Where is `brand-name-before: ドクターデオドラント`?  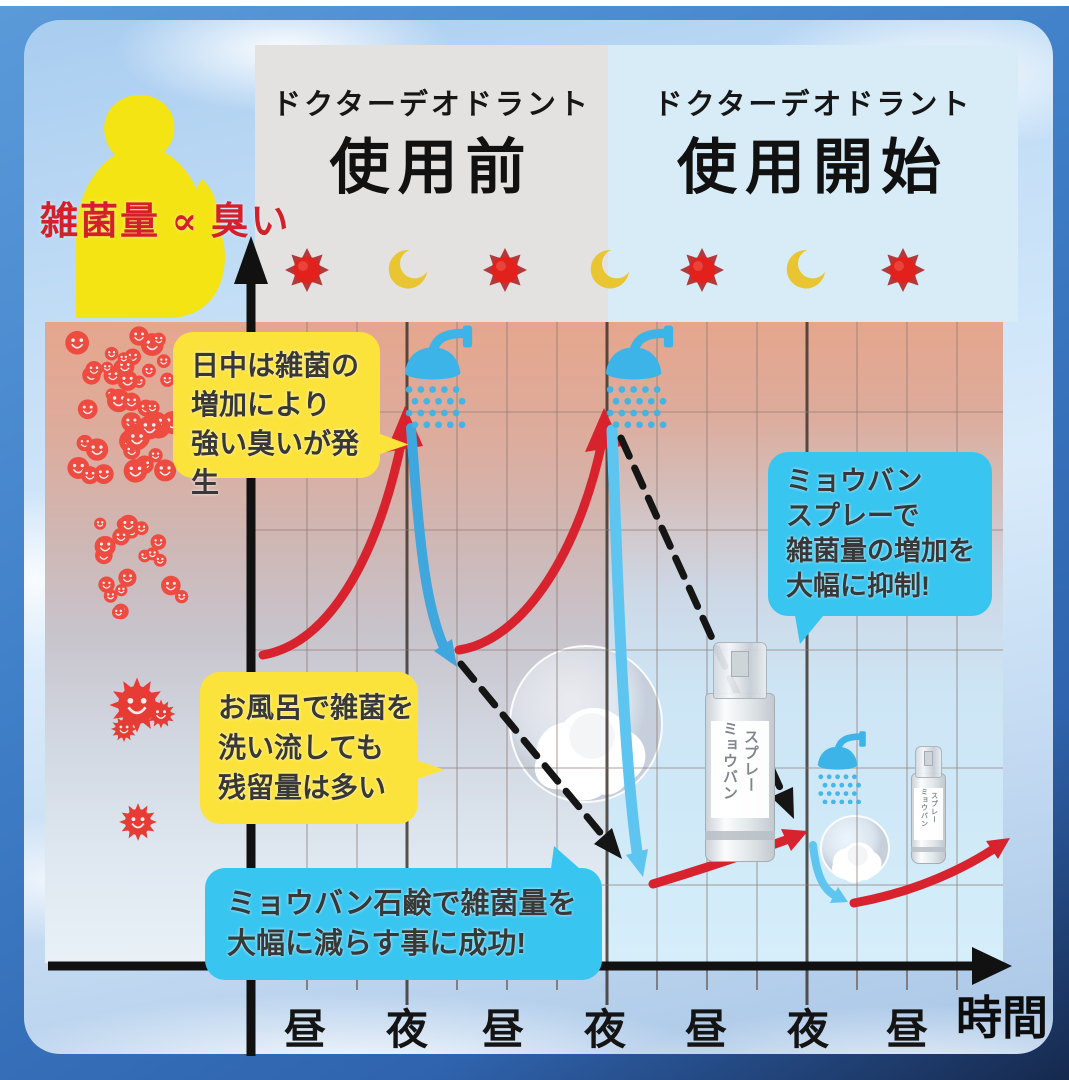 brand-name-before: ドクターデオドラント is located at coordinates (431, 105).